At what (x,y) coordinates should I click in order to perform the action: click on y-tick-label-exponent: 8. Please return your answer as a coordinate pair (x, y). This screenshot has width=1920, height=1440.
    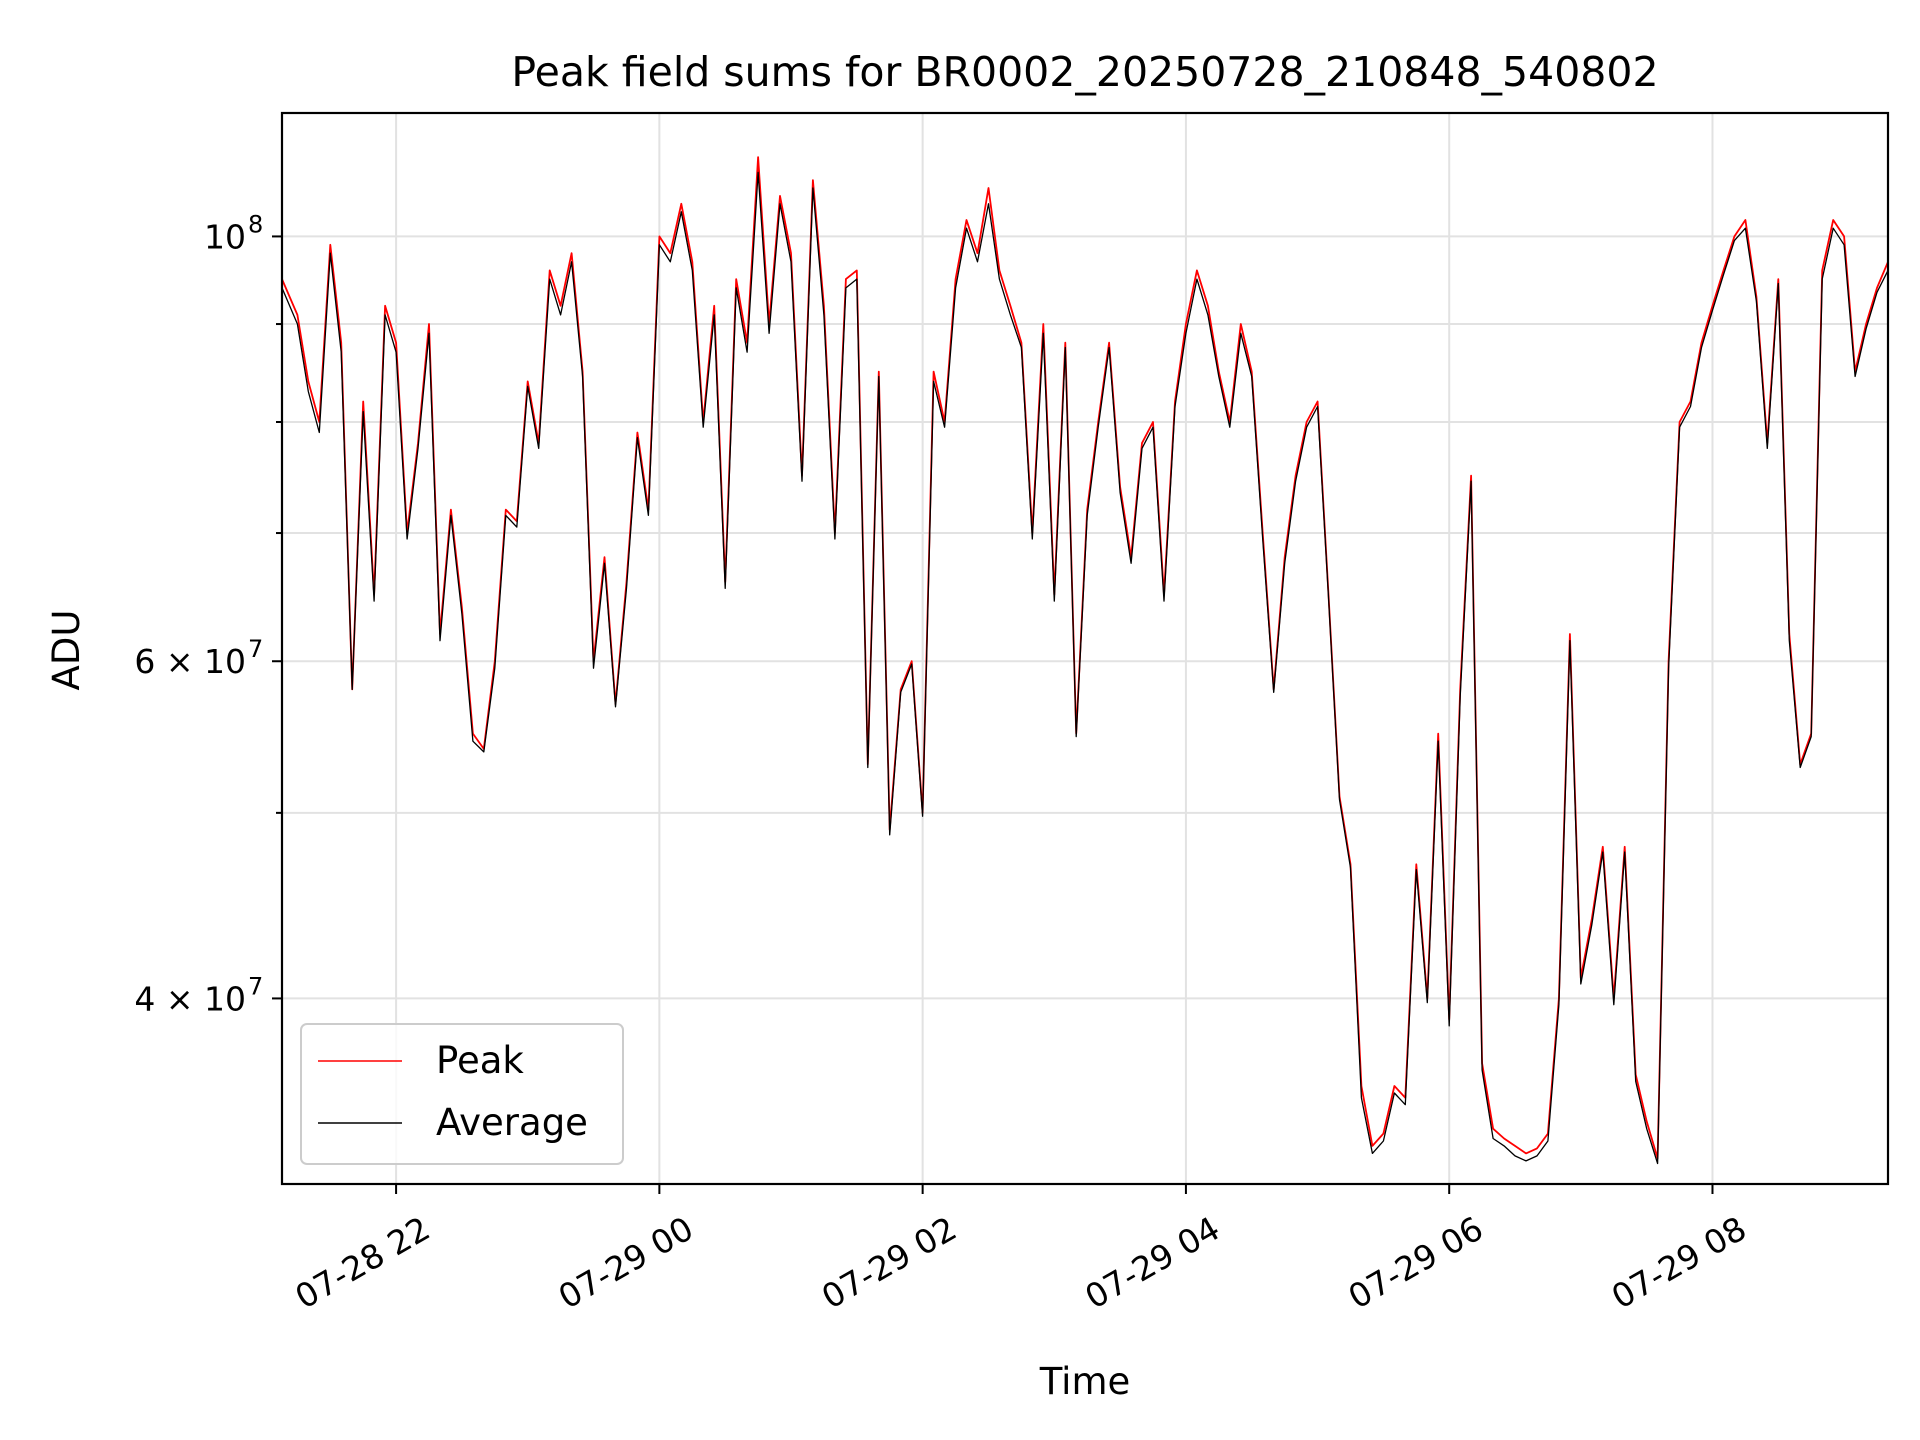
    Looking at the image, I should click on (255, 224).